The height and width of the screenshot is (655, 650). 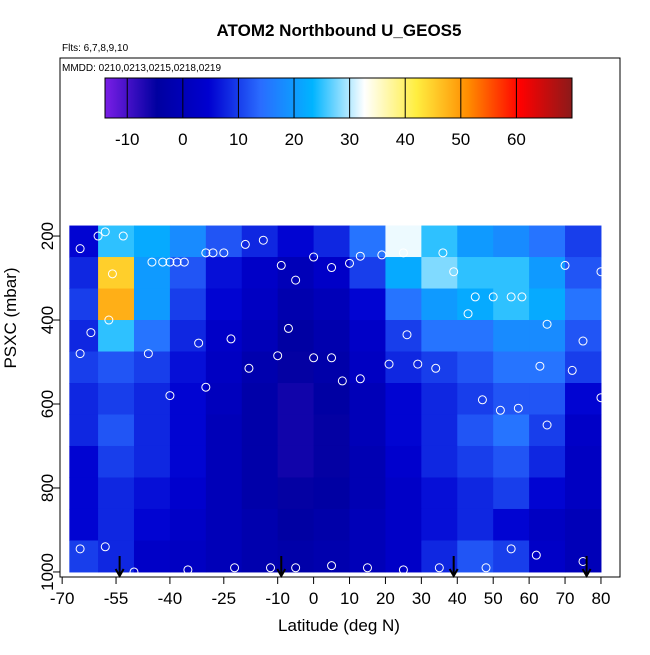 I want to click on x-tick-label: 80, so click(x=601, y=598).